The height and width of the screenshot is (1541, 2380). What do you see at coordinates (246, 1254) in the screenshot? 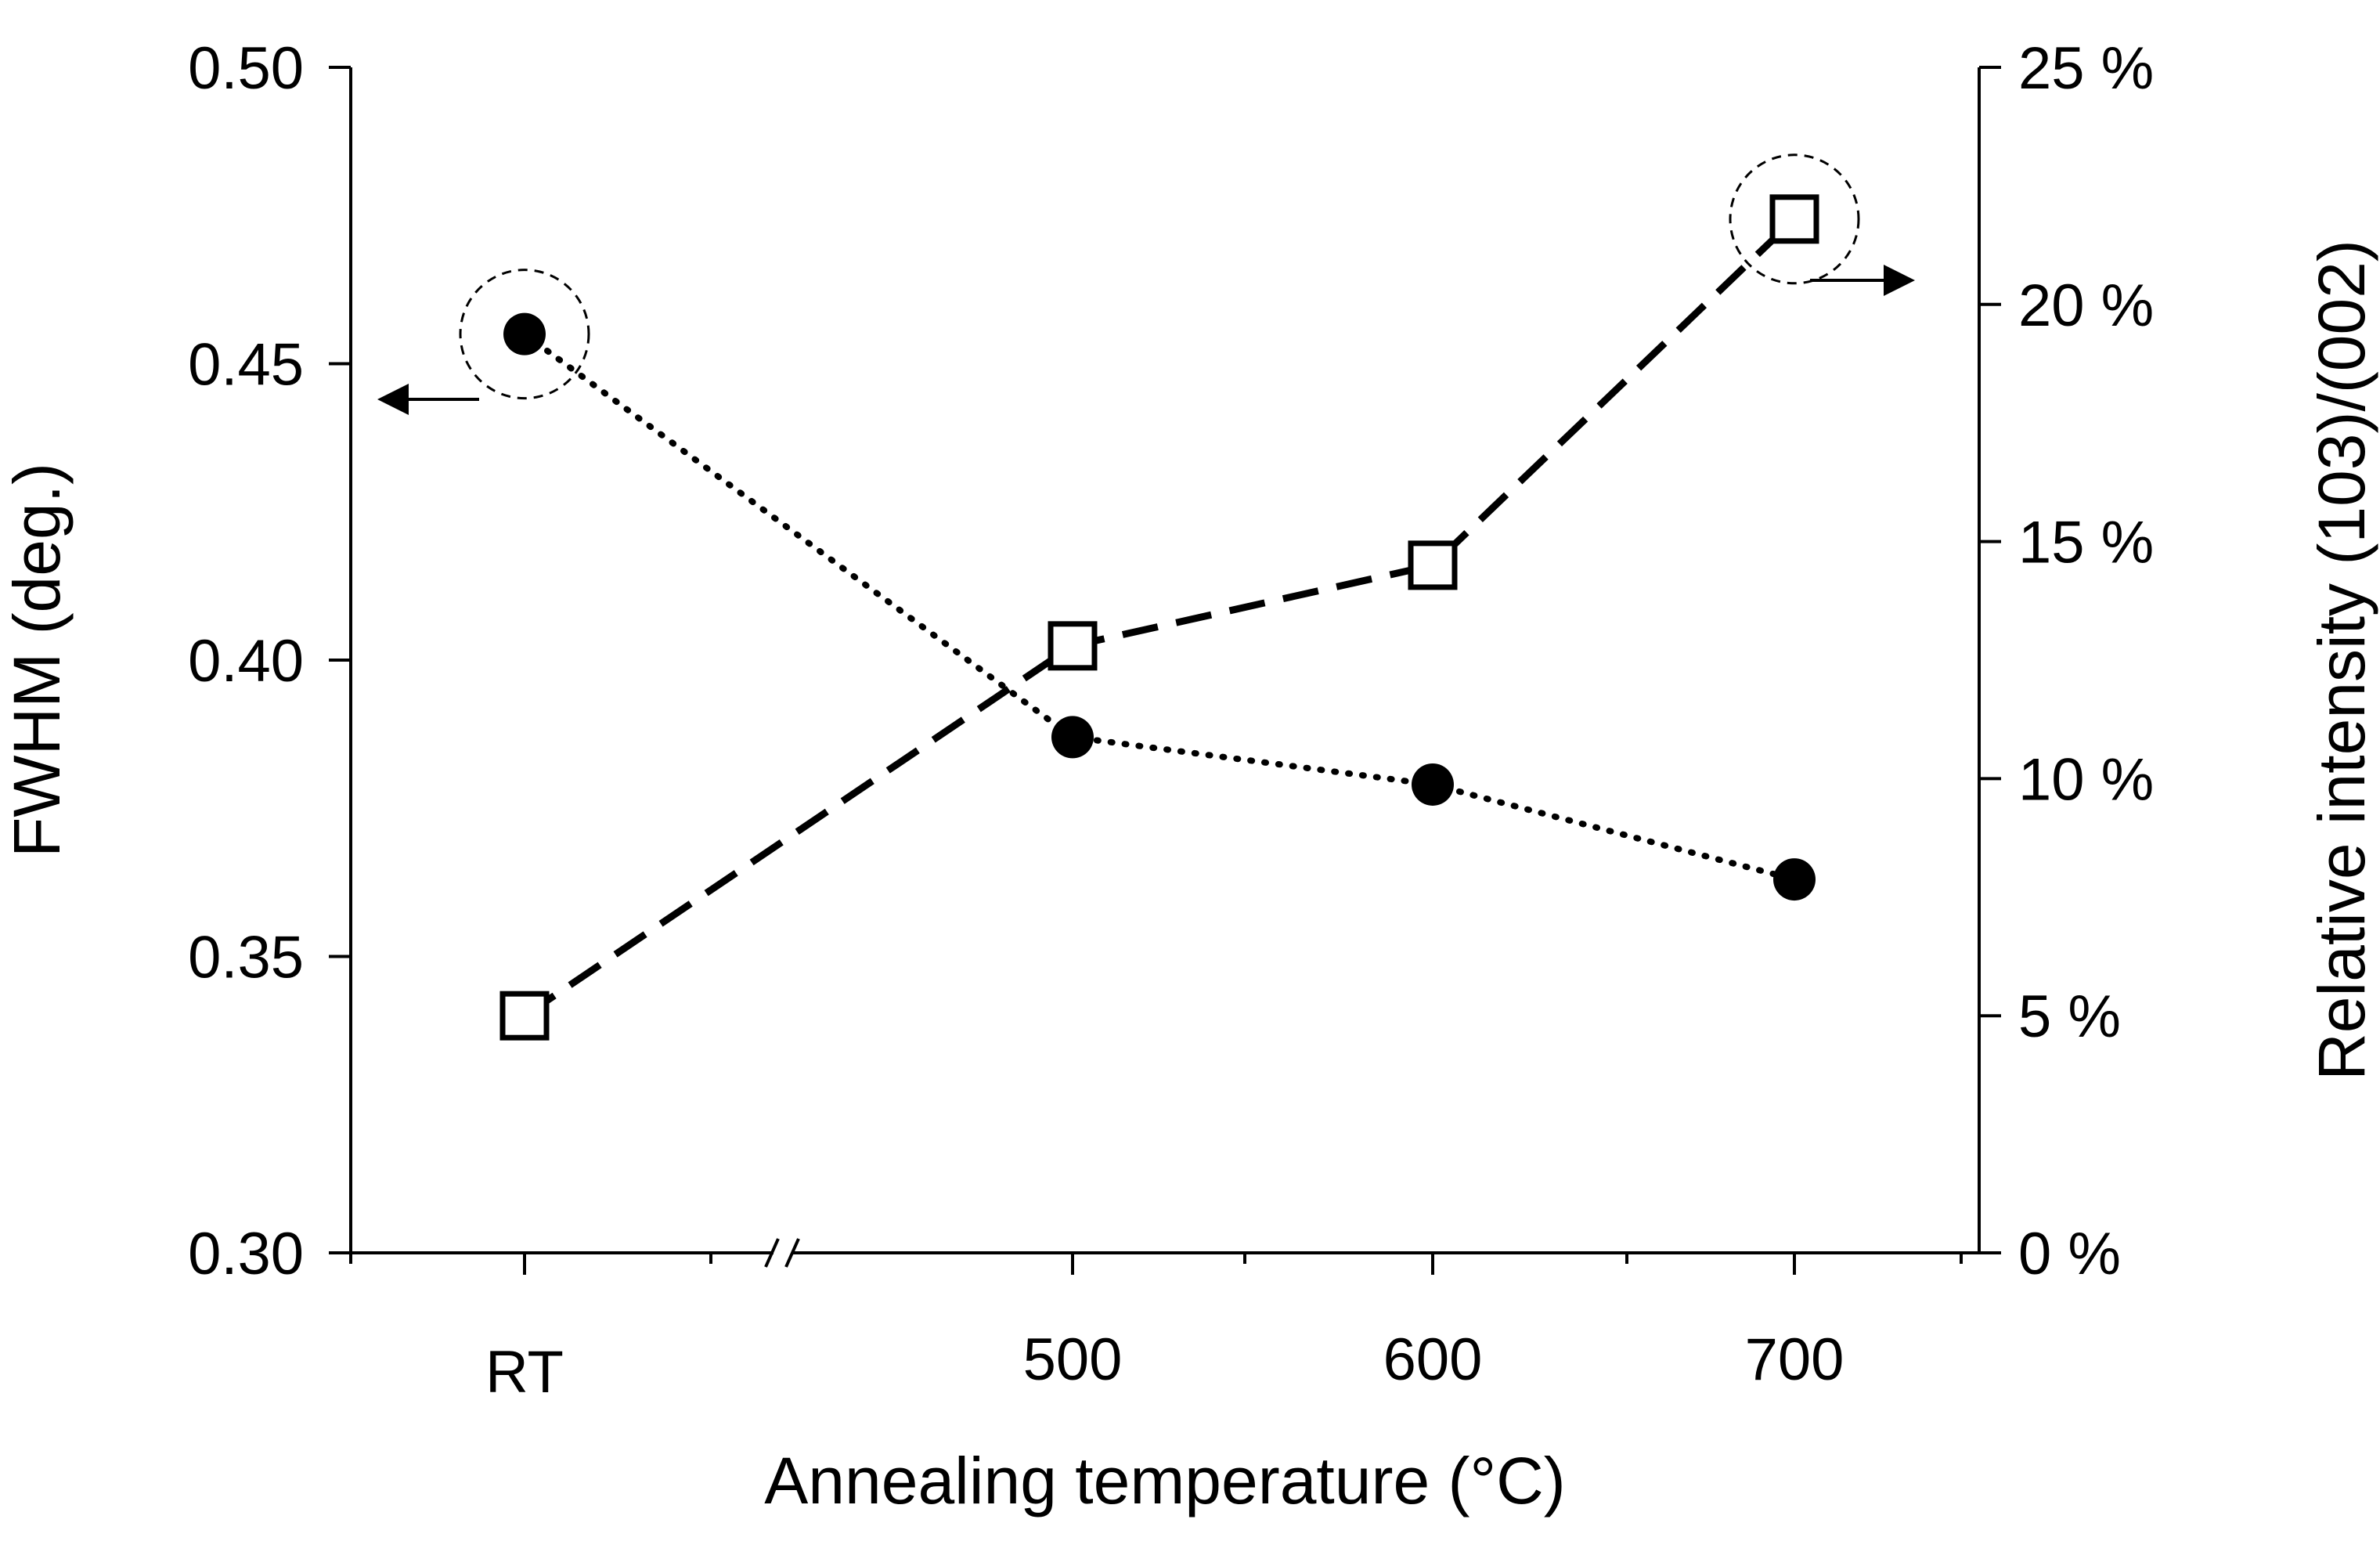
I see `left-tick-label: 0.30` at bounding box center [246, 1254].